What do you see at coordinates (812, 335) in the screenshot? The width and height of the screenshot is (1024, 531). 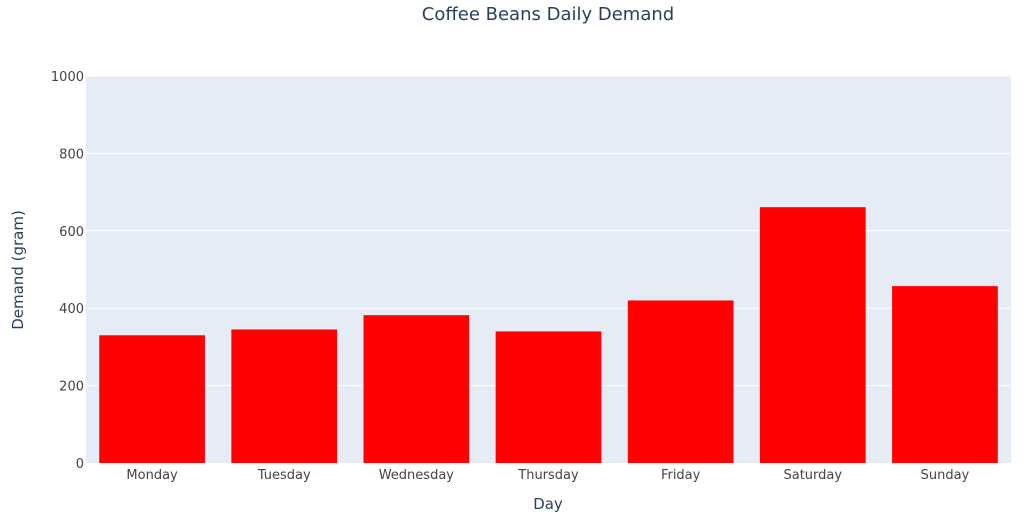 I see `bar-saturday` at bounding box center [812, 335].